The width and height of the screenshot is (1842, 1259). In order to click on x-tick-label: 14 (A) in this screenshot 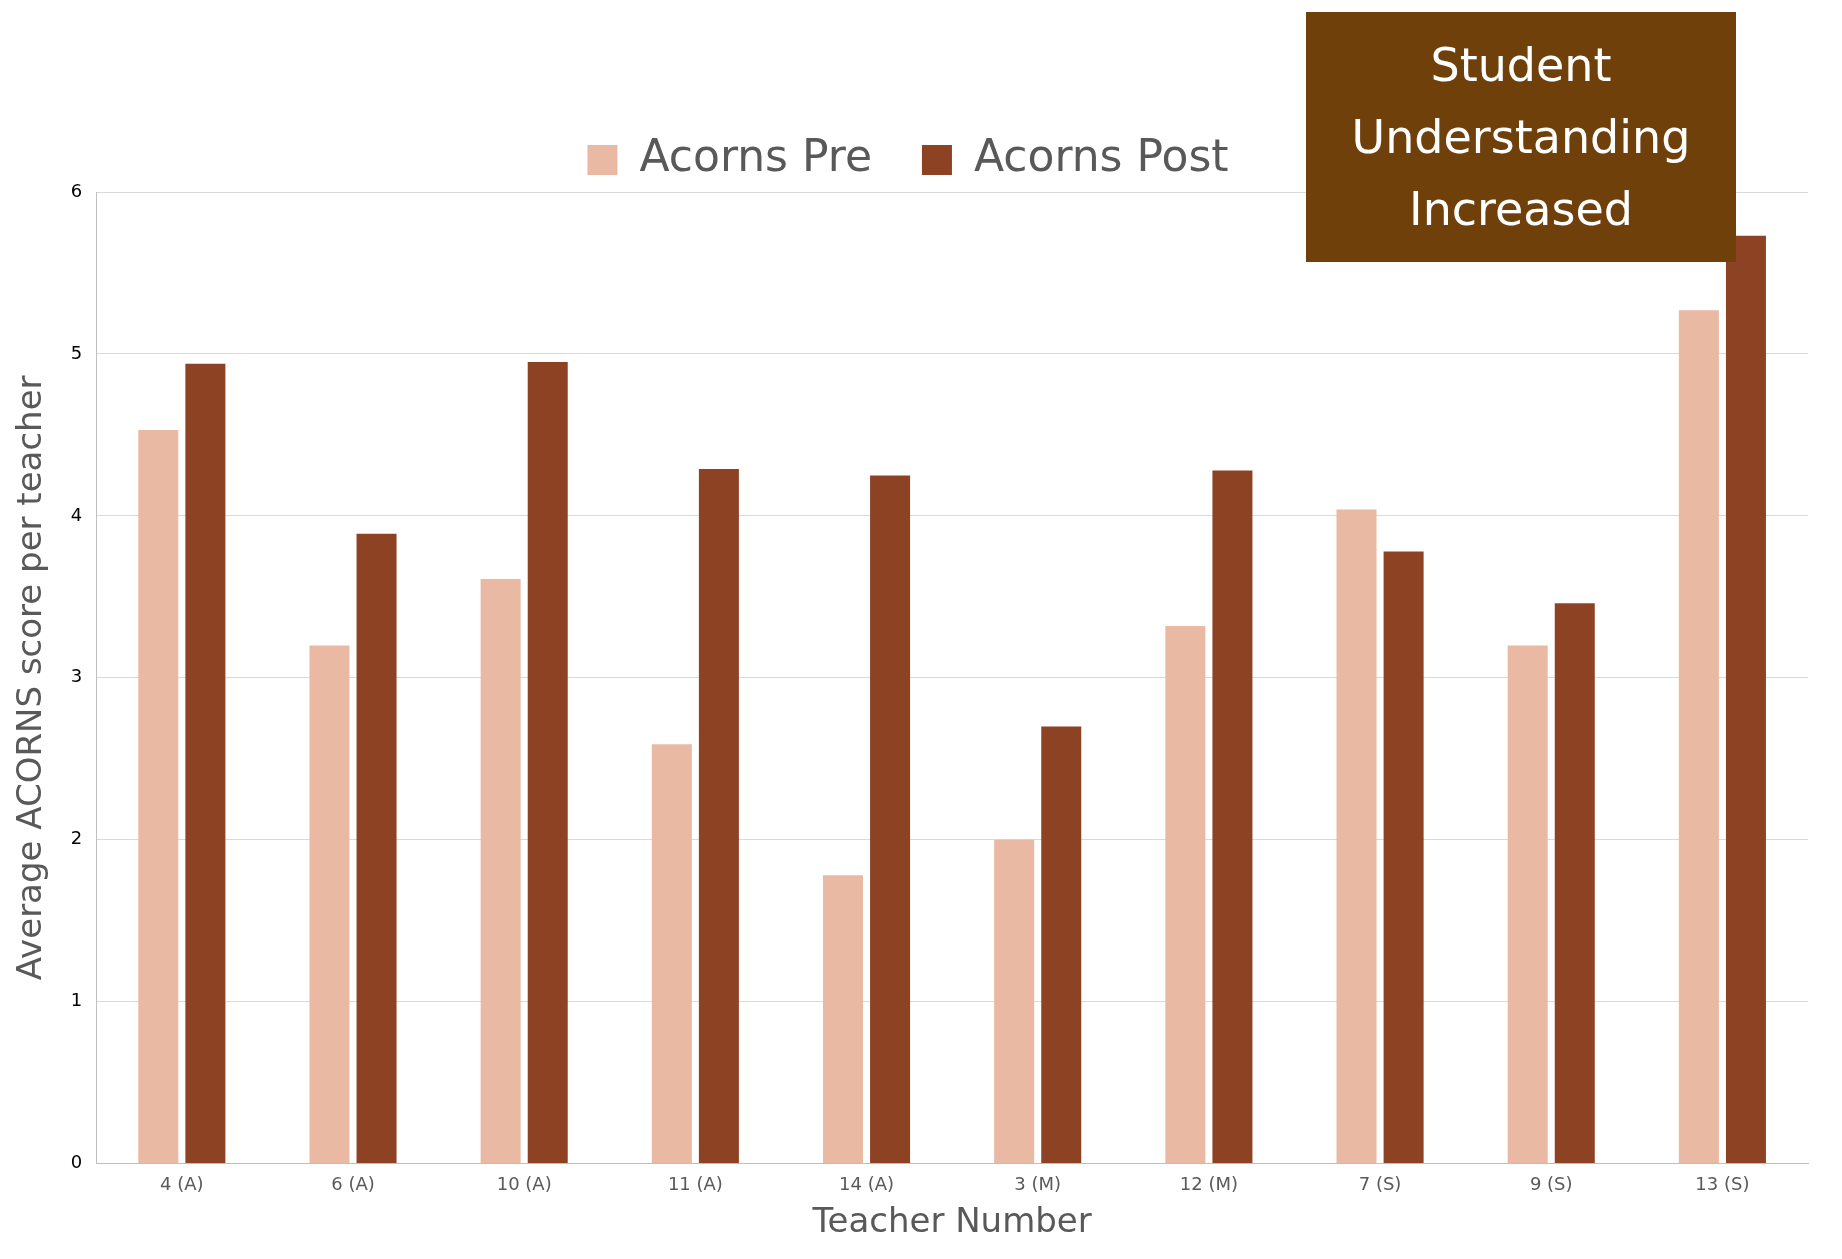, I will do `click(867, 1184)`.